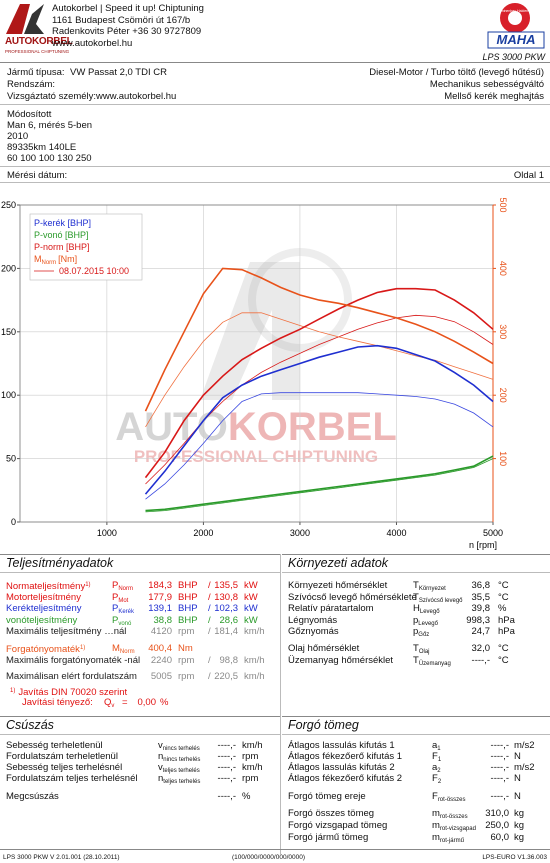 The width and height of the screenshot is (550, 863). I want to click on row-value: 400,4, so click(160, 648).